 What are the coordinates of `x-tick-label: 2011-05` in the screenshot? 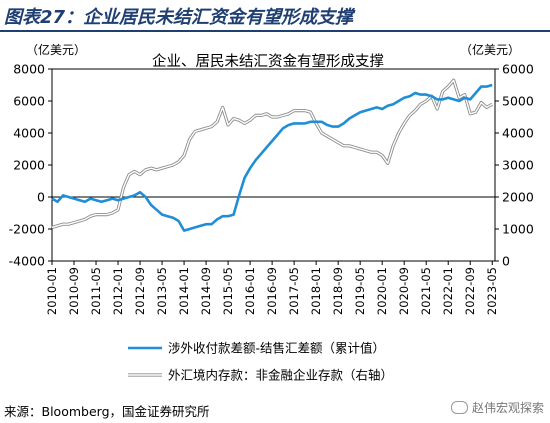 It's located at (96, 291).